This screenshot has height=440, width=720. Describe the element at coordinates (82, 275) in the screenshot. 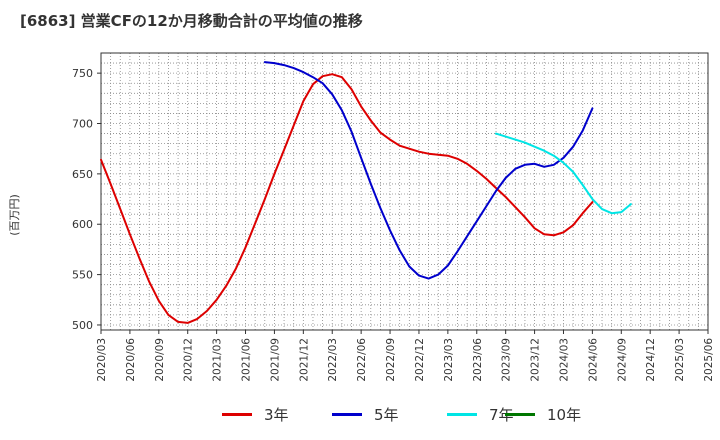

I see `y-tick-label: 550` at that location.